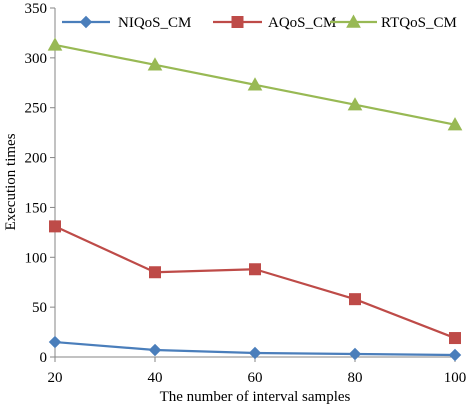  Describe the element at coordinates (11, 181) in the screenshot. I see `y-axis-title: Execution times` at that location.